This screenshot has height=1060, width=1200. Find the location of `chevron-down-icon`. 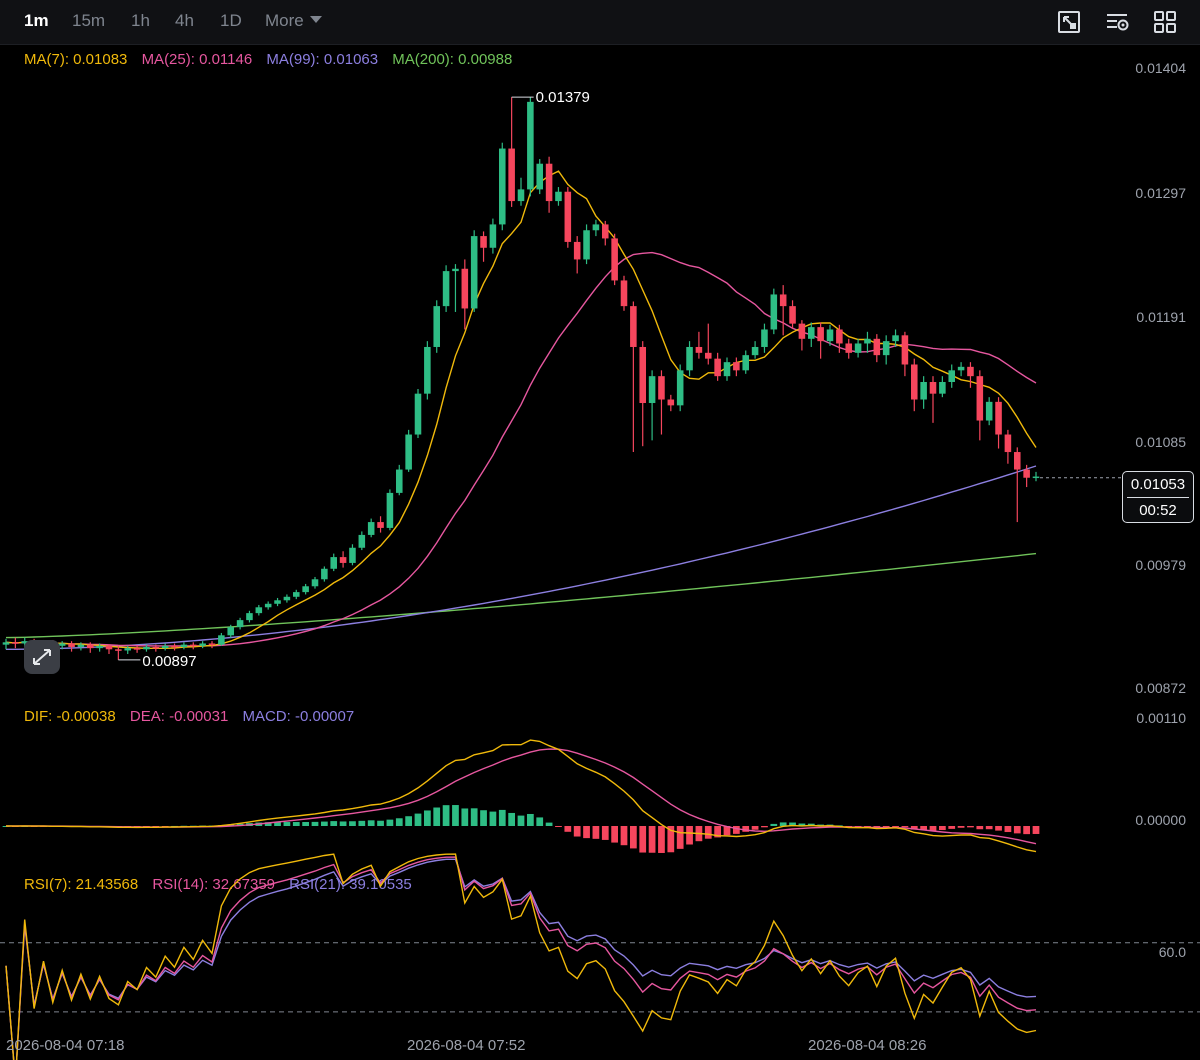

chevron-down-icon is located at coordinates (315, 19).